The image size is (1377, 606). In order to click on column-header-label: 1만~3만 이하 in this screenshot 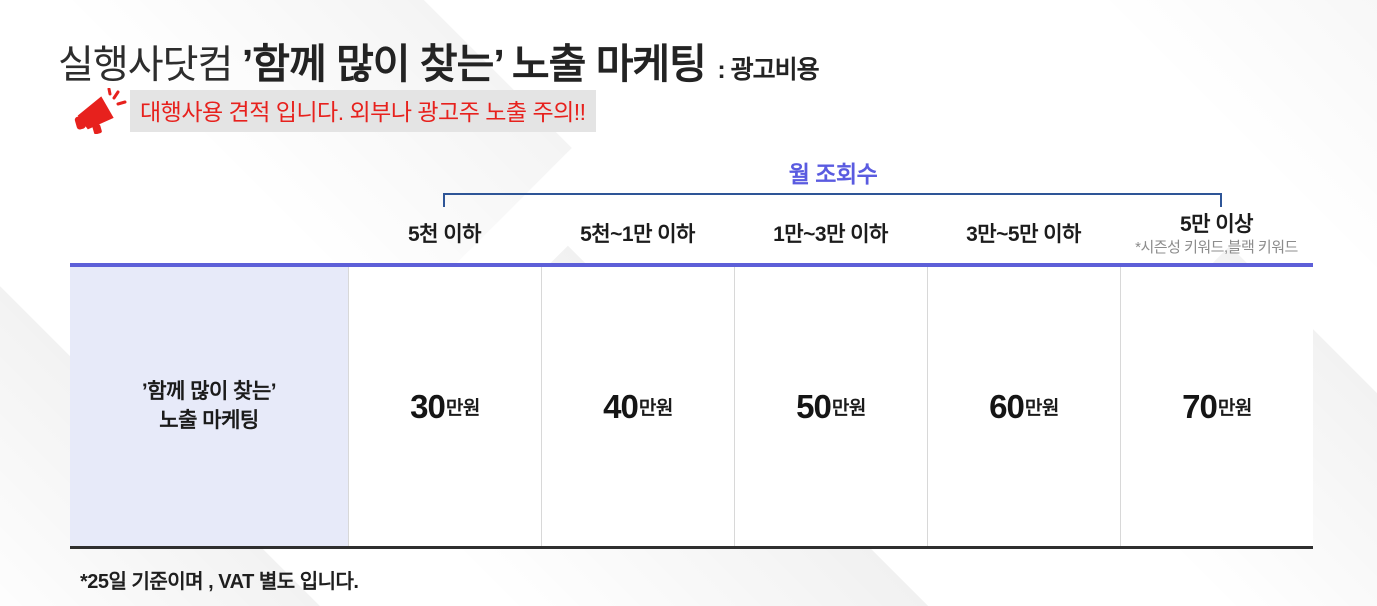, I will do `click(830, 234)`.